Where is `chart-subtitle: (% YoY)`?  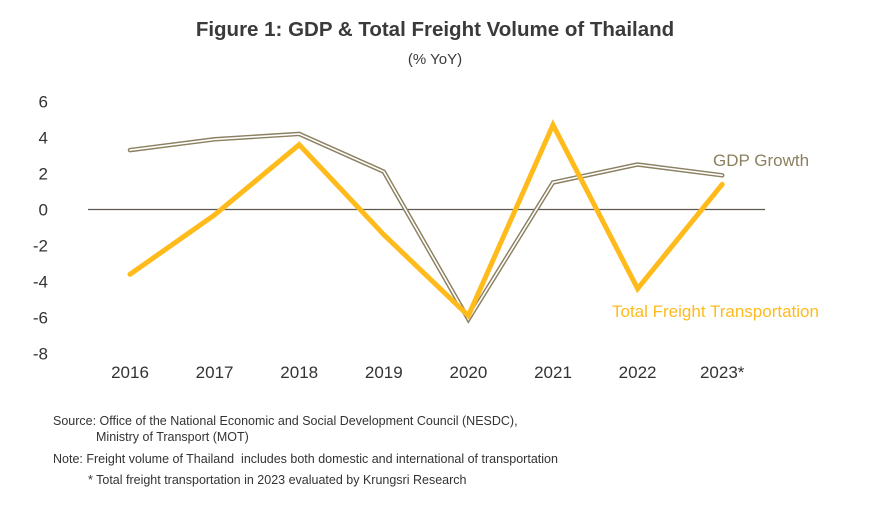 chart-subtitle: (% YoY) is located at coordinates (435, 59).